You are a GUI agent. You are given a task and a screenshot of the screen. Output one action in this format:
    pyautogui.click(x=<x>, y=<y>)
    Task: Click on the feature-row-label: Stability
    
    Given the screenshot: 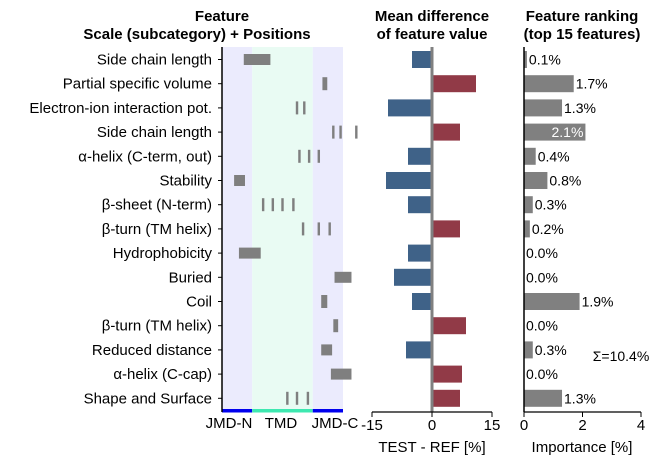 What is the action you would take?
    pyautogui.click(x=185, y=181)
    